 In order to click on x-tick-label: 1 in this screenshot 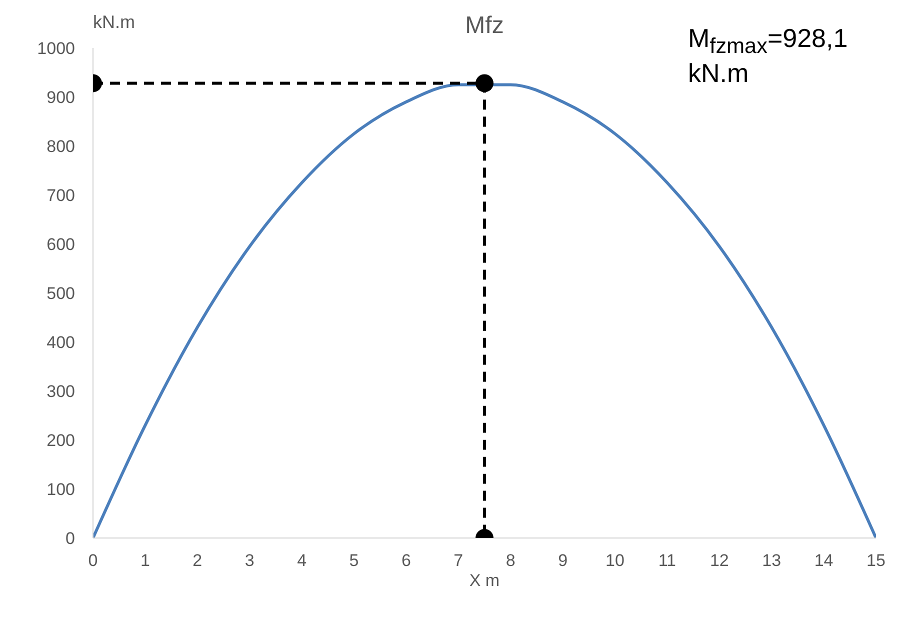, I will do `click(145, 560)`.